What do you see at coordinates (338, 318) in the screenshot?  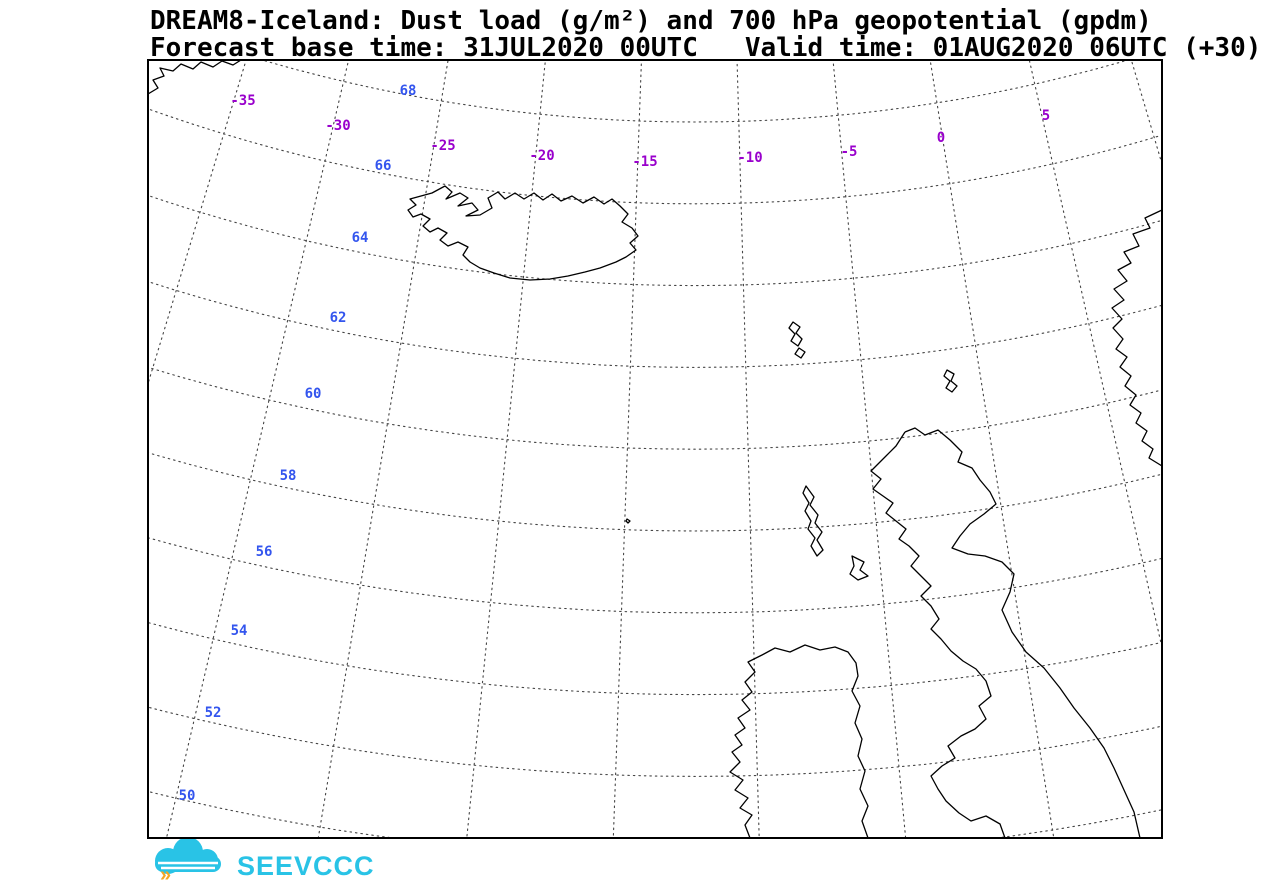 I see `lat-label: 62` at bounding box center [338, 318].